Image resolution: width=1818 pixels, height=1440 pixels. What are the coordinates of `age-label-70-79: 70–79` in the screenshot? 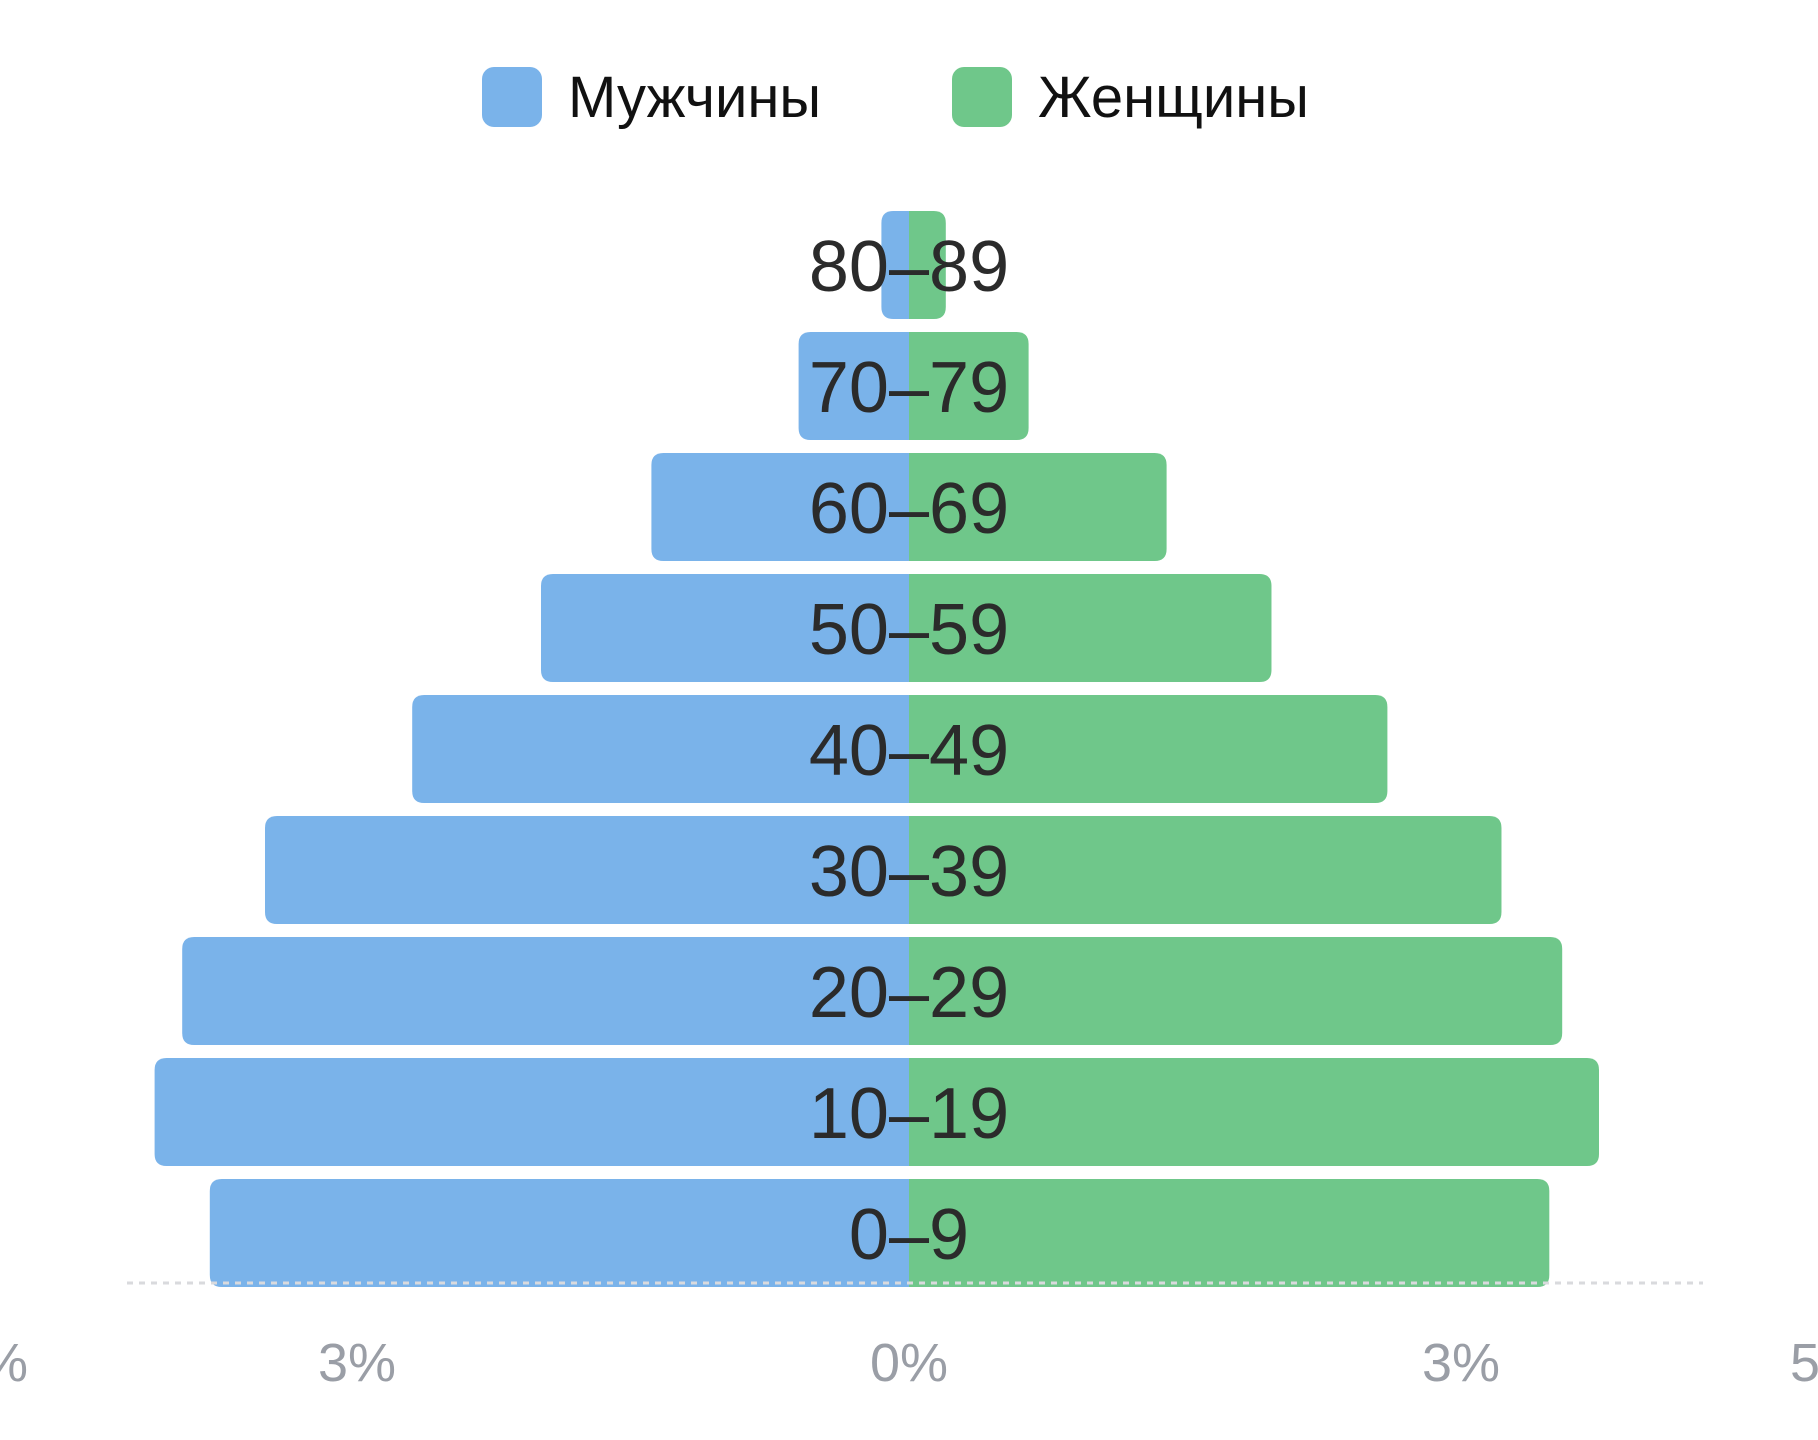 It's located at (909, 388).